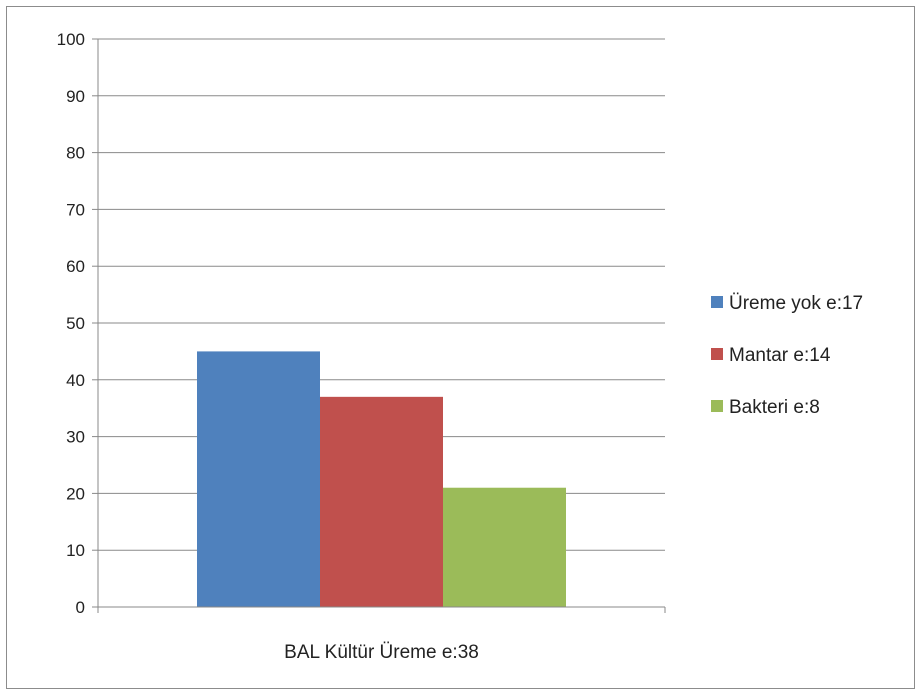 This screenshot has height=697, width=923. Describe the element at coordinates (381, 610) in the screenshot. I see `x-axis-ticks` at that location.